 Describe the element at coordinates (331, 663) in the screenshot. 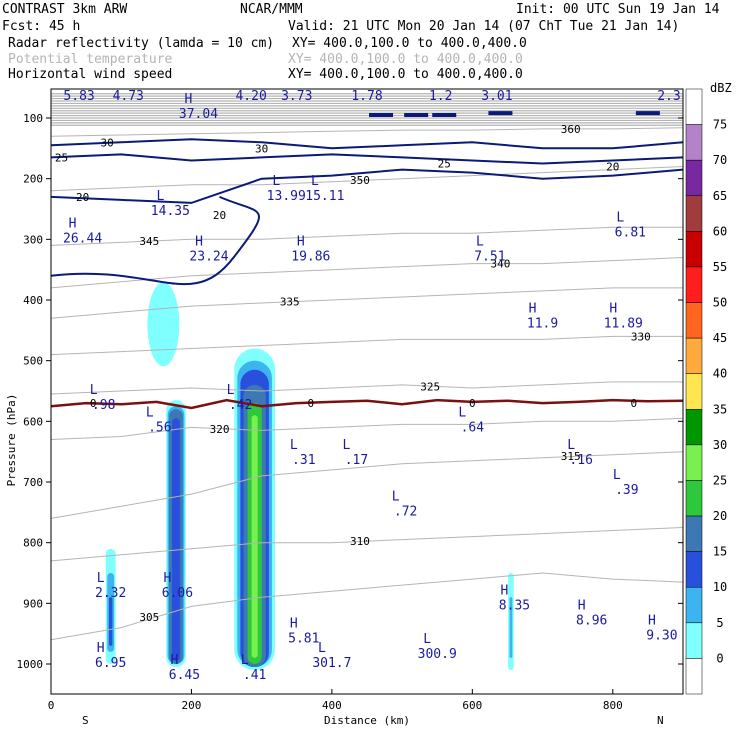

I see `extremum-value: 301.7` at that location.